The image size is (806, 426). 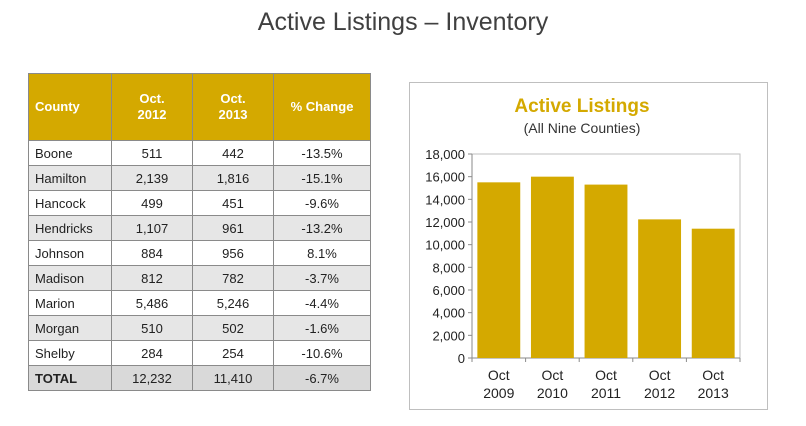 I want to click on cell-change: -3.7%, so click(x=322, y=278).